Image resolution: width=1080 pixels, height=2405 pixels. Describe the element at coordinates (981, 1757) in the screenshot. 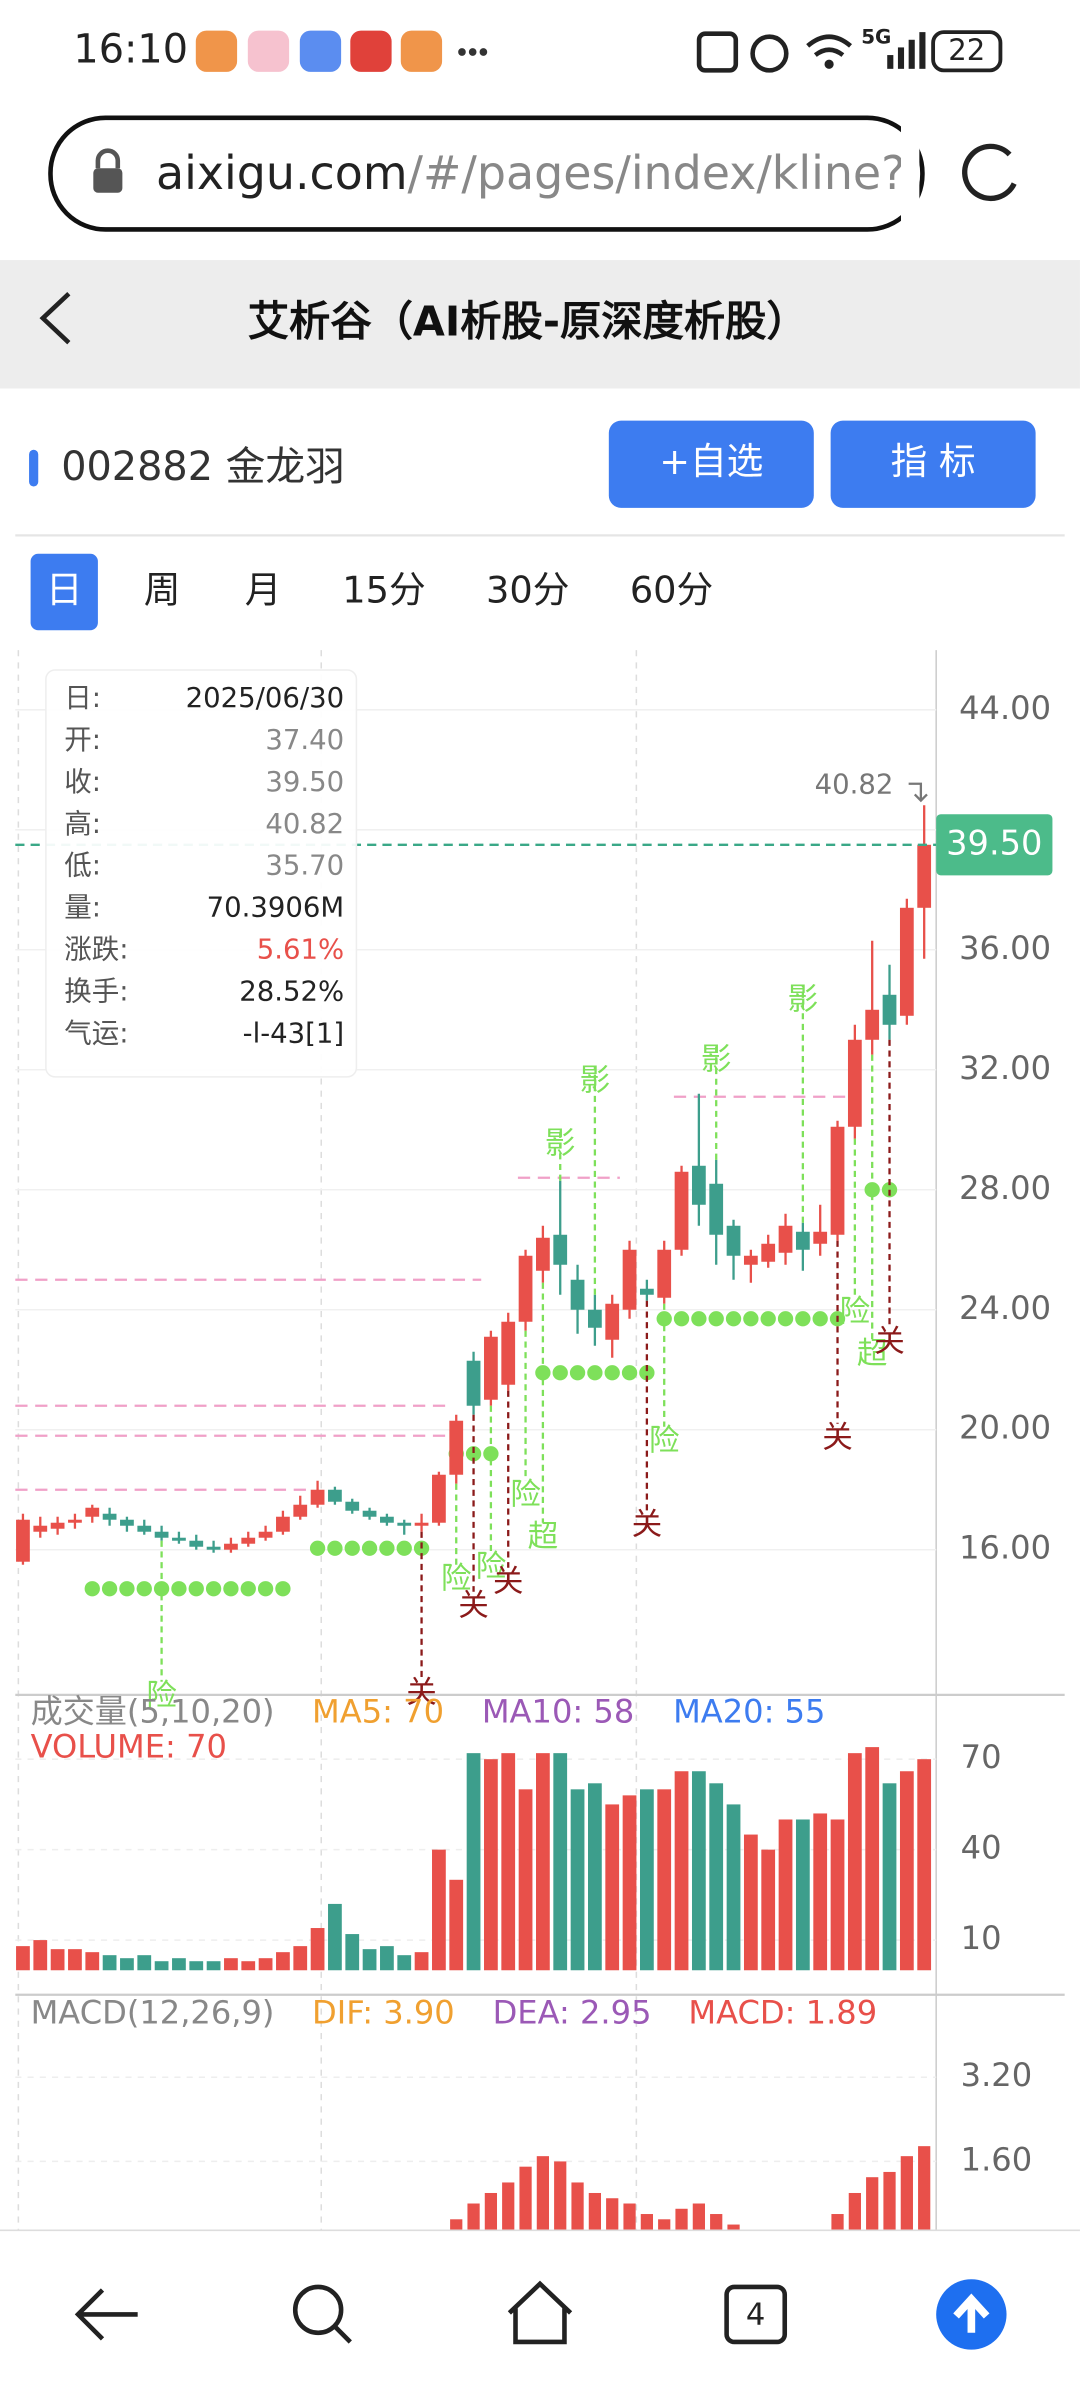

I see `volume-tick-label: 70` at that location.